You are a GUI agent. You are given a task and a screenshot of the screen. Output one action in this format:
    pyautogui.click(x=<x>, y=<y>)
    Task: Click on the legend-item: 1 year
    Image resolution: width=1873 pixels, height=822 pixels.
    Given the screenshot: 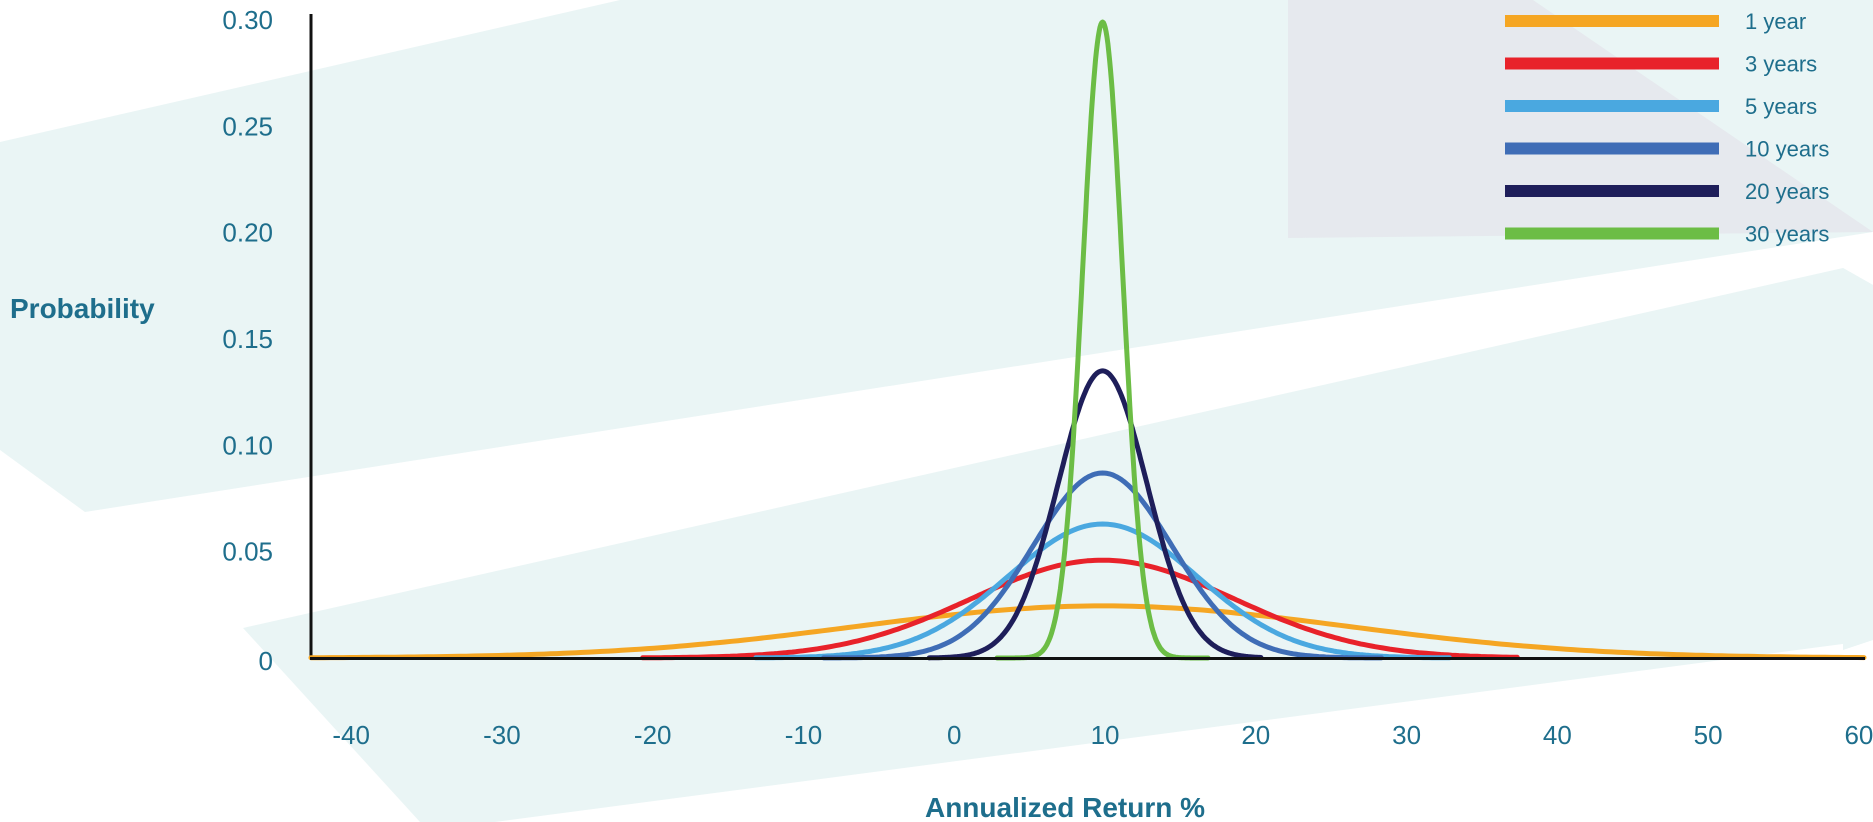 What is the action you would take?
    pyautogui.click(x=1655, y=21)
    